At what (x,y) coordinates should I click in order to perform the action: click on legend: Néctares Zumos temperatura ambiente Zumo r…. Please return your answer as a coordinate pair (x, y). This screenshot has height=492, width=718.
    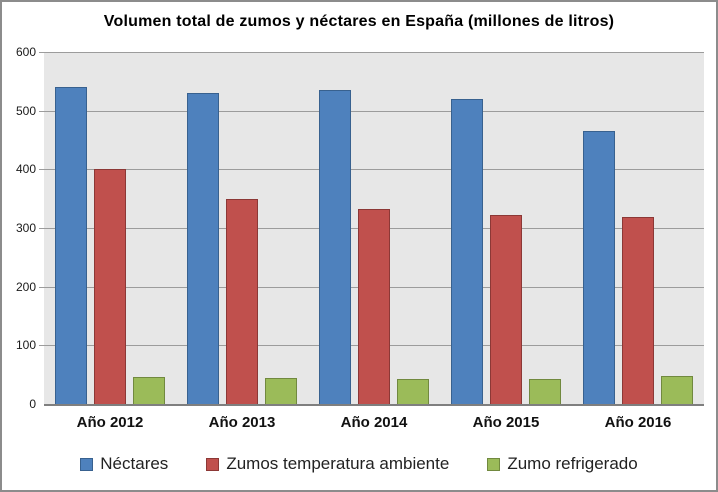
    Looking at the image, I should click on (359, 464).